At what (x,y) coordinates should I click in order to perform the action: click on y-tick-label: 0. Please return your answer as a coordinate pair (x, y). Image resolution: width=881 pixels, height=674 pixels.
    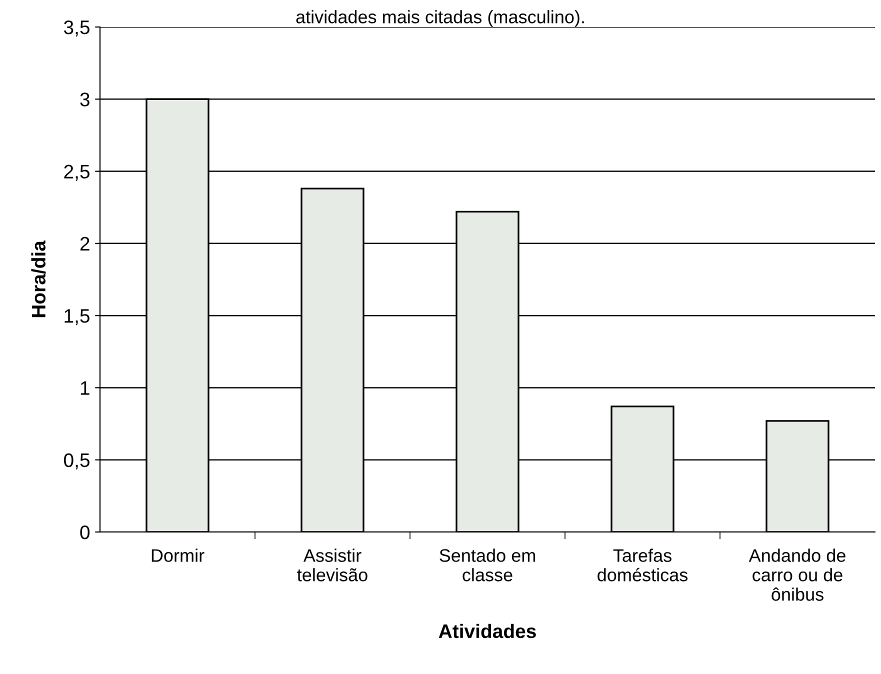
    Looking at the image, I should click on (85, 532).